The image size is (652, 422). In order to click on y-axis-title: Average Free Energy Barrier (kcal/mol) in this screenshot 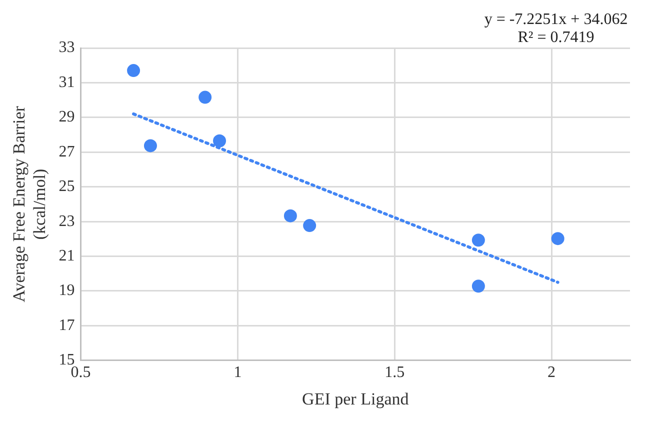, I will do `click(30, 204)`.